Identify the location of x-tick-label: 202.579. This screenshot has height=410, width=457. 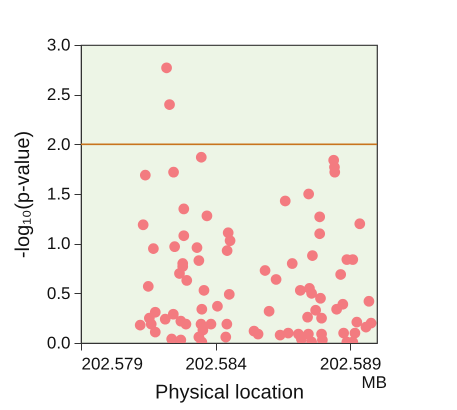
(112, 364).